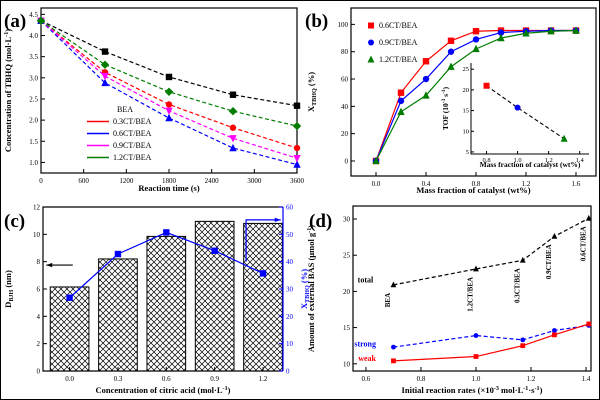 This screenshot has width=600, height=400. What do you see at coordinates (33, 121) in the screenshot?
I see `svg-text: 2.0` at bounding box center [33, 121].